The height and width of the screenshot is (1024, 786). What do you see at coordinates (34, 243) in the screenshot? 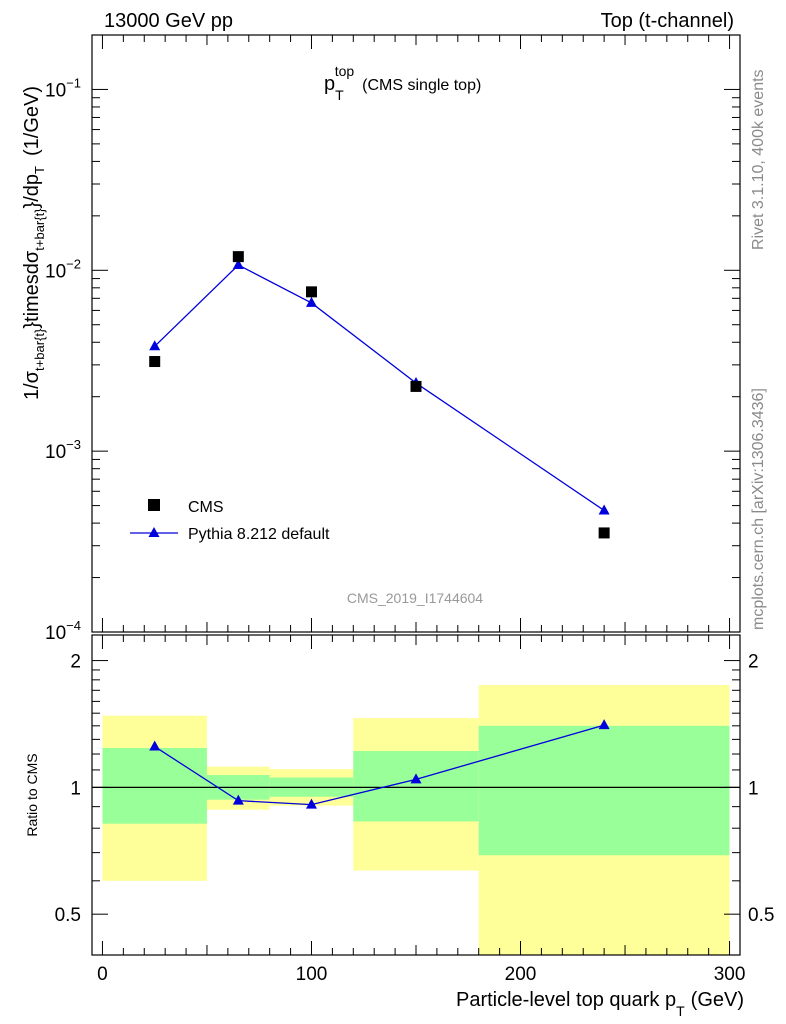
I see `main-y-axis-label: 1/σt+bar{t}}timesdσt+bar{t}}/dpT(1/GeV)` at bounding box center [34, 243].